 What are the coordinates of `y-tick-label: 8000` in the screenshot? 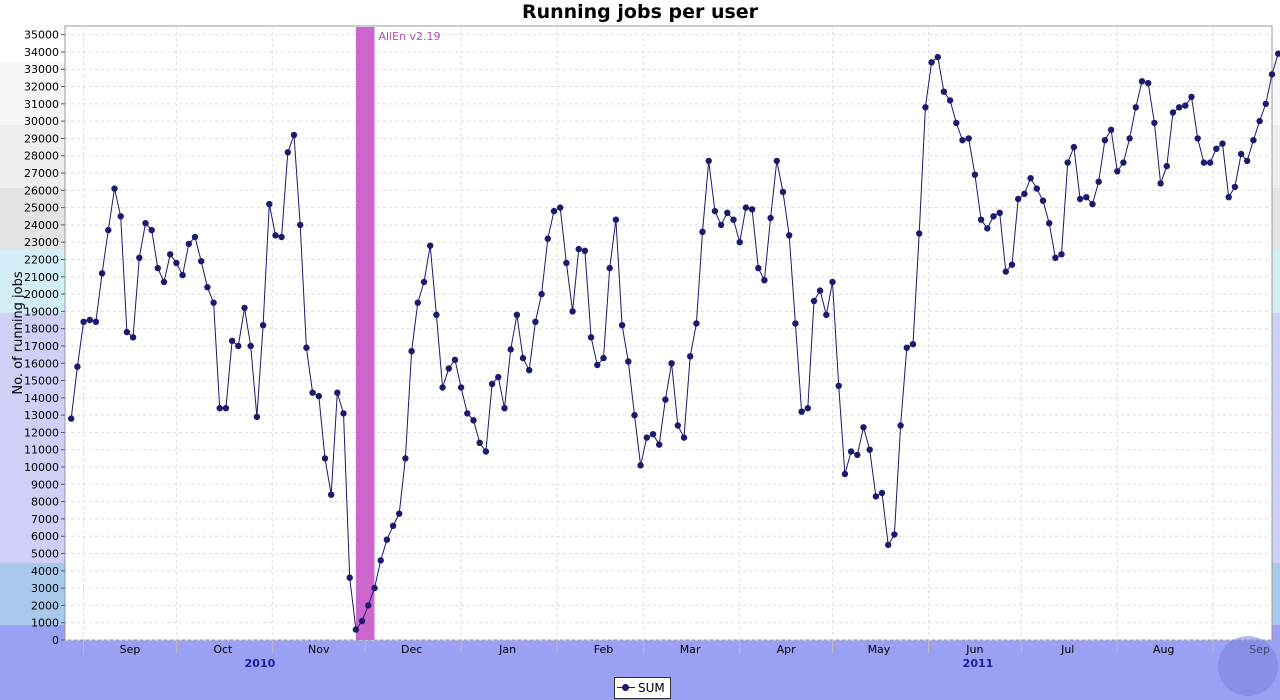 It's located at (45, 502).